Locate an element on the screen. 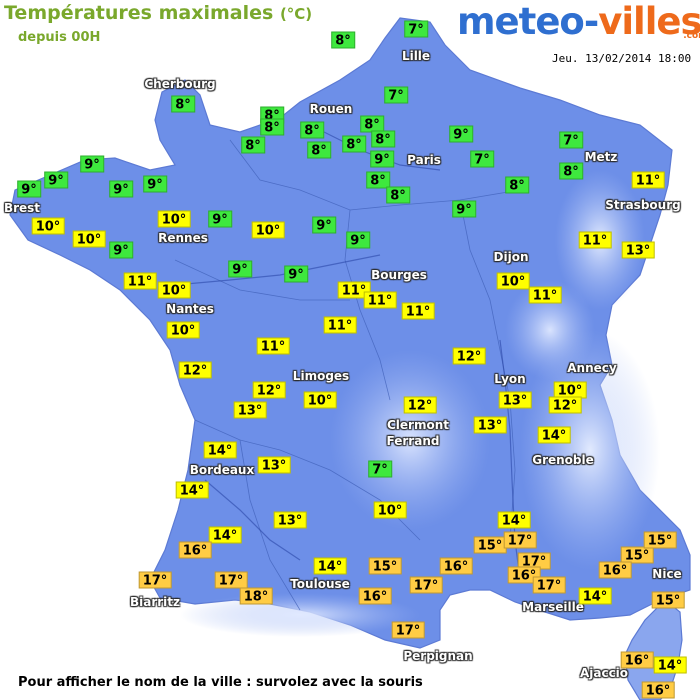 Image resolution: width=700 pixels, height=700 pixels. city-label: Cherbourg is located at coordinates (180, 84).